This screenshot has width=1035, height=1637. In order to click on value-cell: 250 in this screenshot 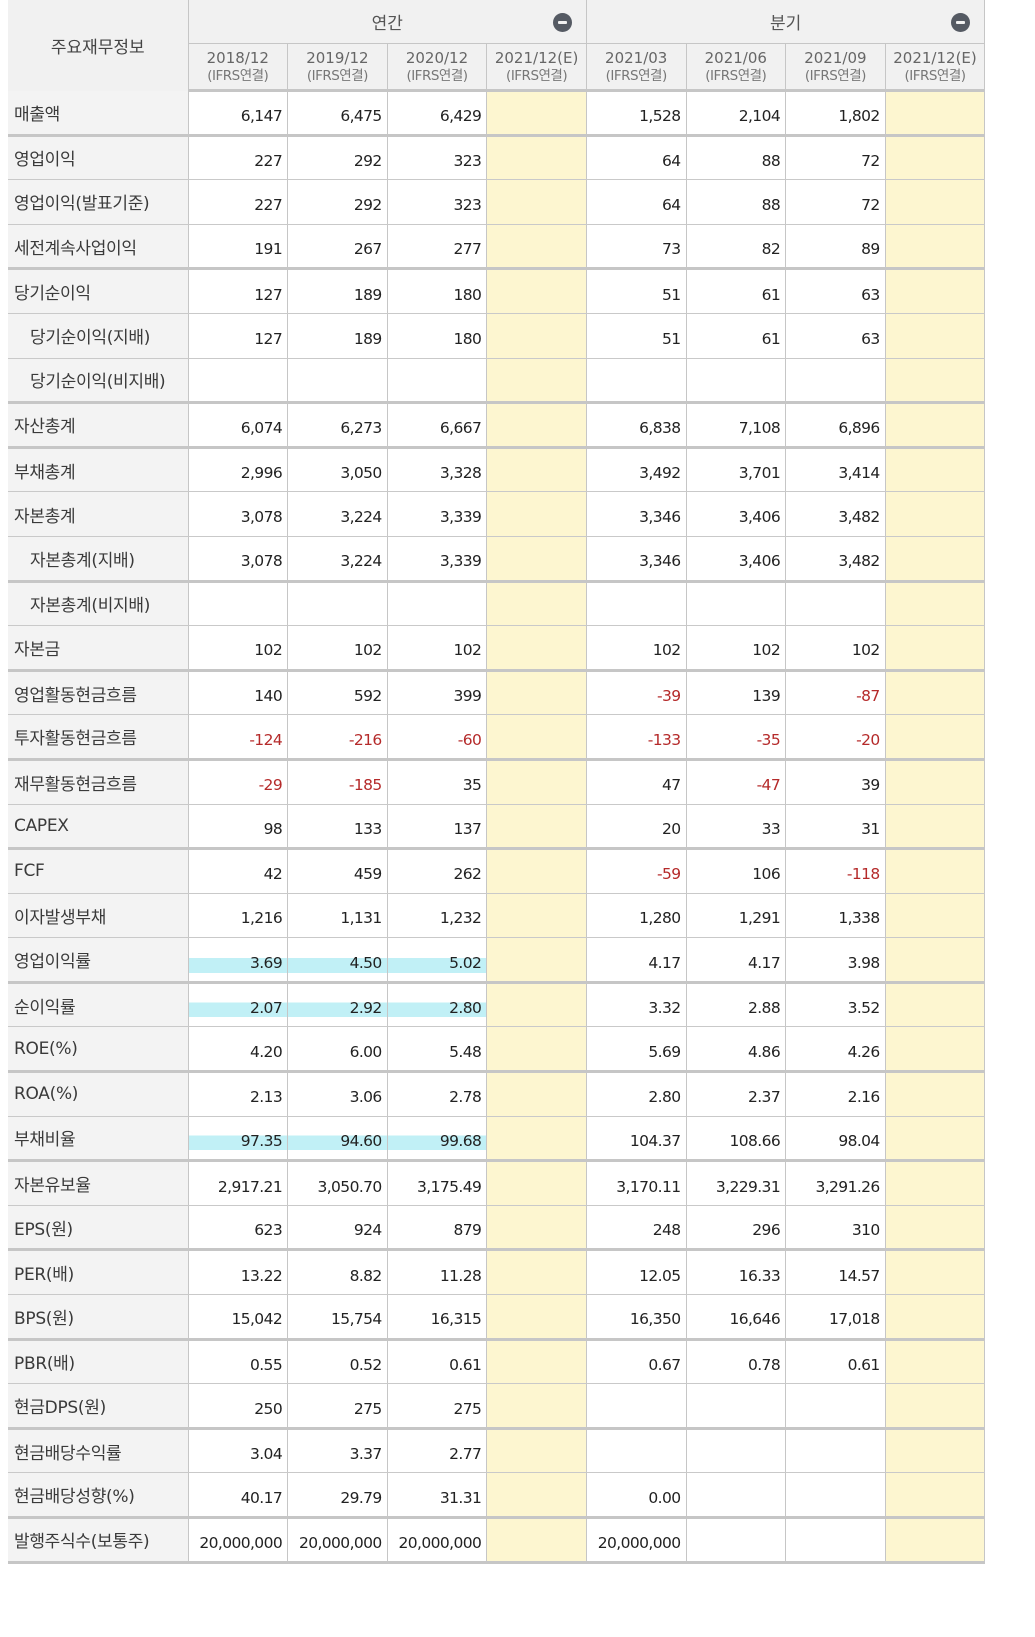, I will do `click(238, 1406)`.